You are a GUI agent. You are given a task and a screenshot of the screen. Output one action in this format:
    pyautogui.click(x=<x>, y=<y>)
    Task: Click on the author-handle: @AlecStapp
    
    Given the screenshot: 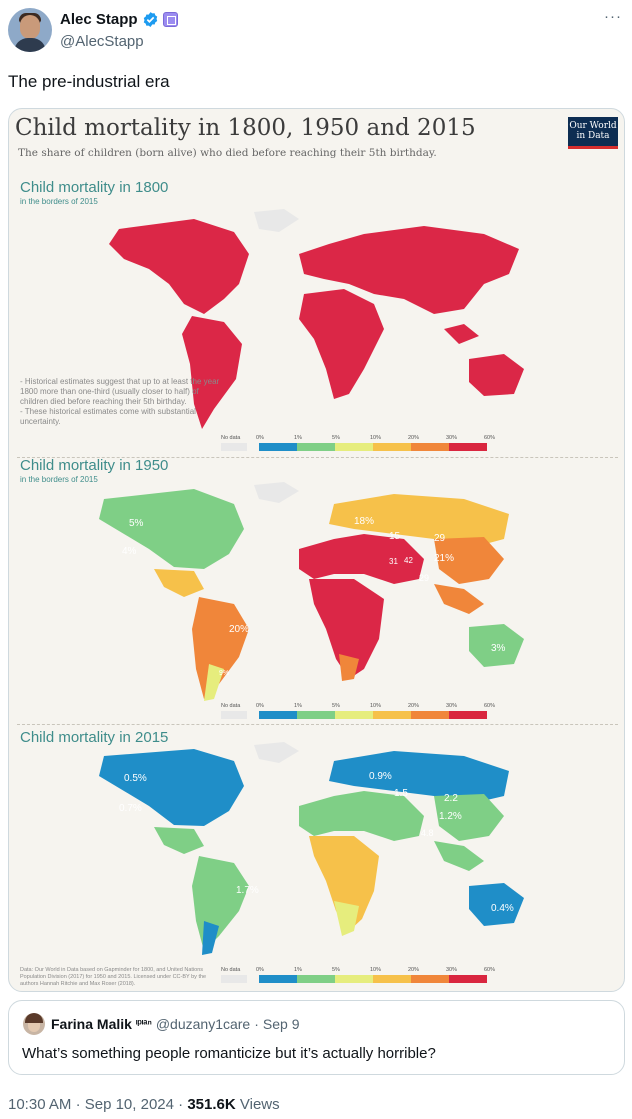 What is the action you would take?
    pyautogui.click(x=102, y=41)
    